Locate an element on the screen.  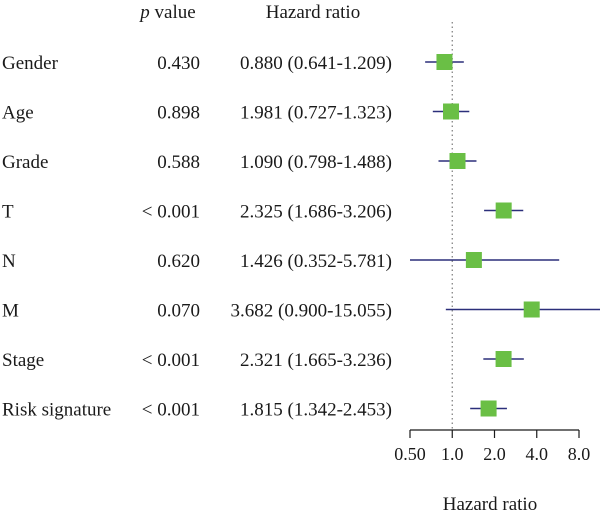
hazard-ratio-cell: 1.426 (0.352-5.781) is located at coordinates (316, 261).